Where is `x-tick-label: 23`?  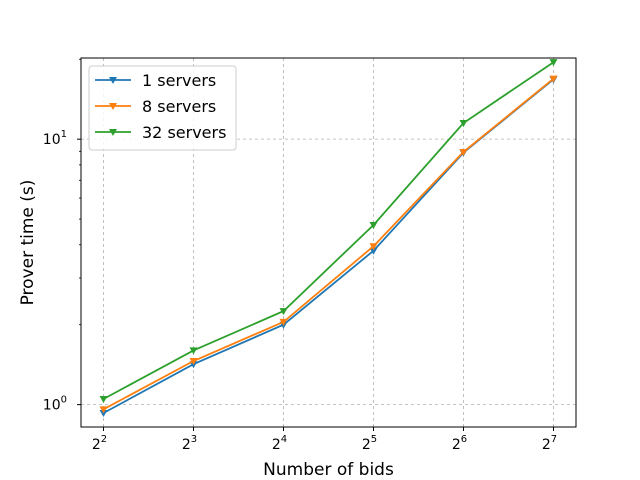 x-tick-label: 23 is located at coordinates (189, 443).